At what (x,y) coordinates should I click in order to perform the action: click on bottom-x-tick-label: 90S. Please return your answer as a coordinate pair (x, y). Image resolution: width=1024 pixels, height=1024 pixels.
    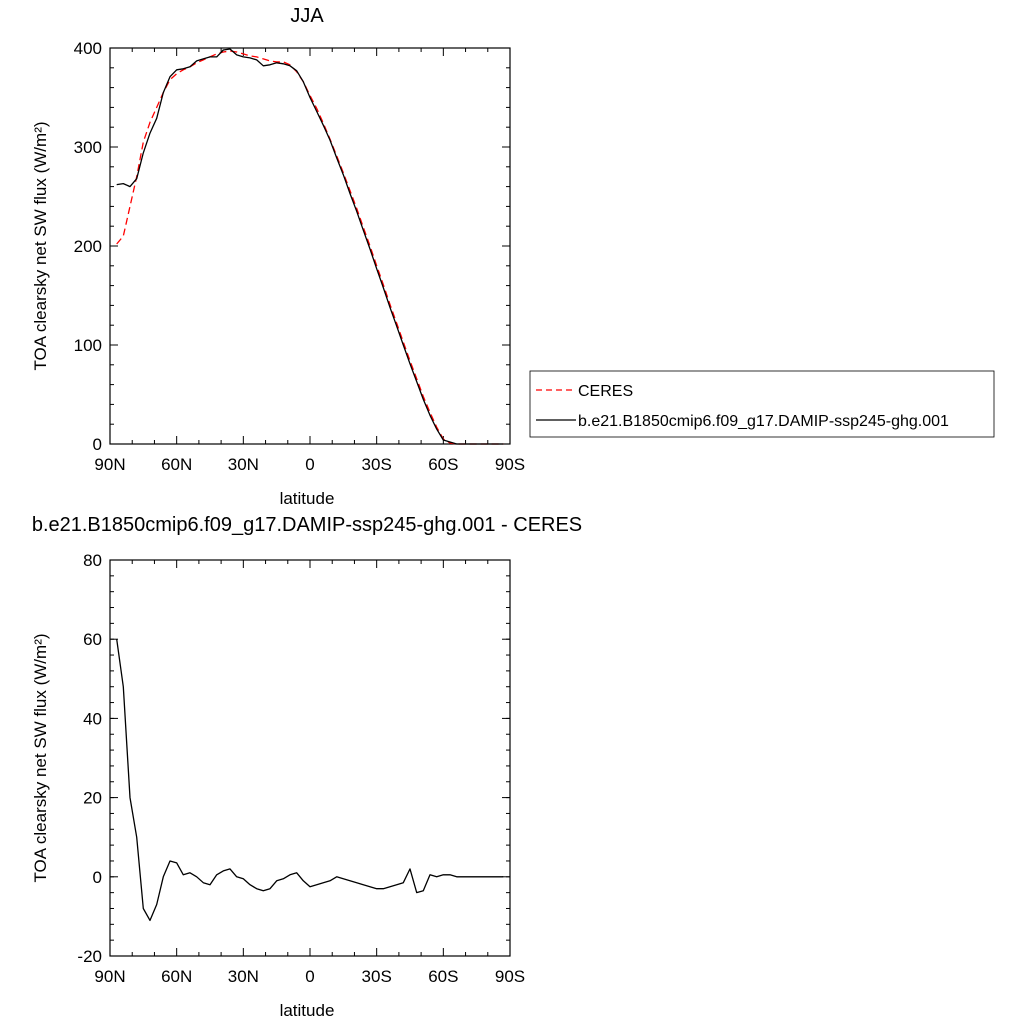
    Looking at the image, I should click on (510, 976).